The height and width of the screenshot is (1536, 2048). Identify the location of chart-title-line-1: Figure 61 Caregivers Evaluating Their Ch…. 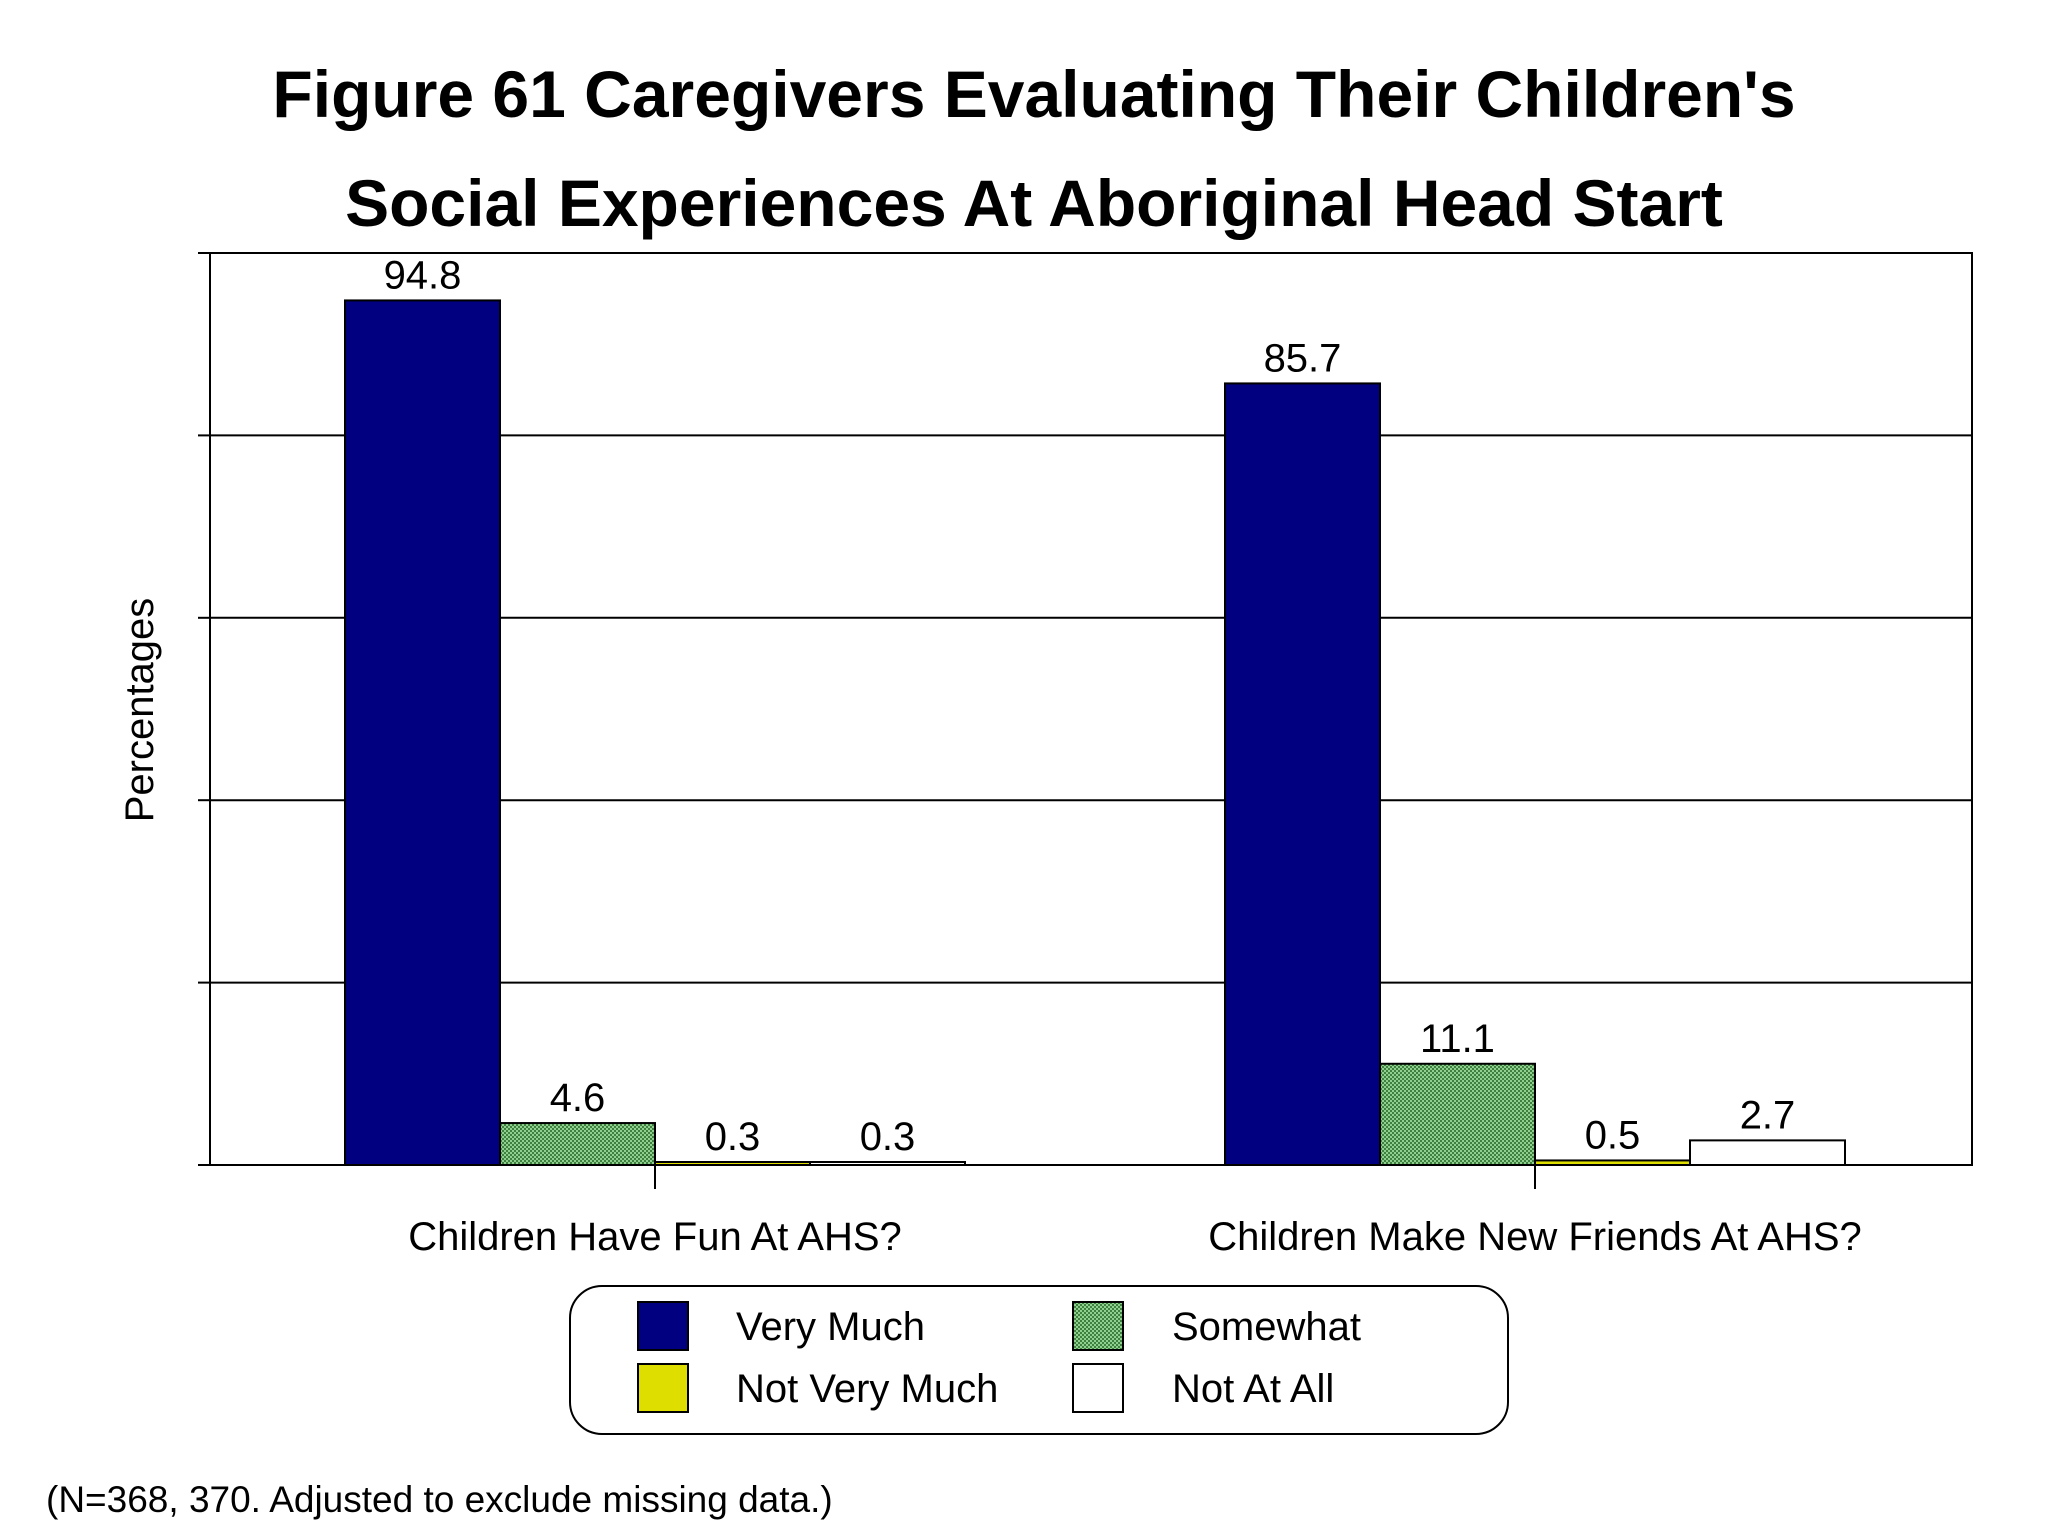
(1033, 94).